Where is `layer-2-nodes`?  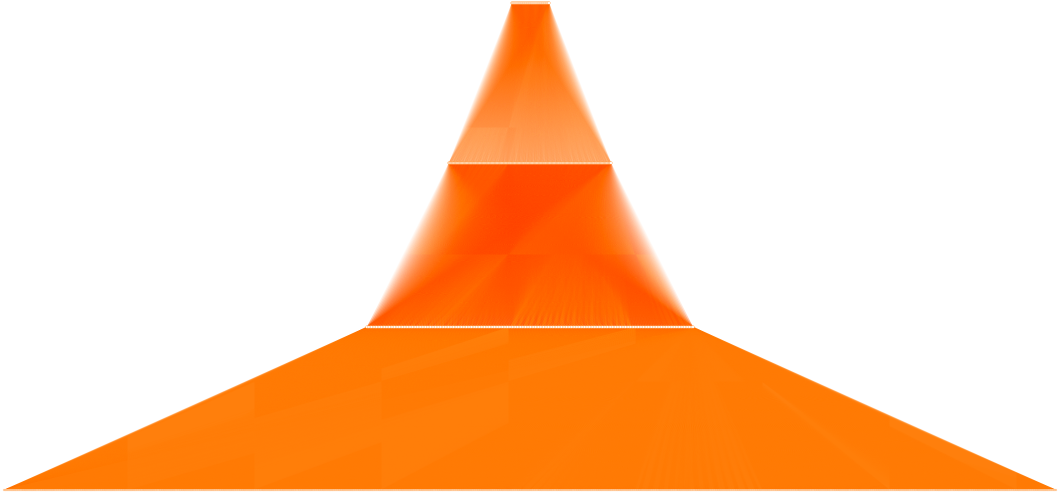 layer-2-nodes is located at coordinates (530, 163).